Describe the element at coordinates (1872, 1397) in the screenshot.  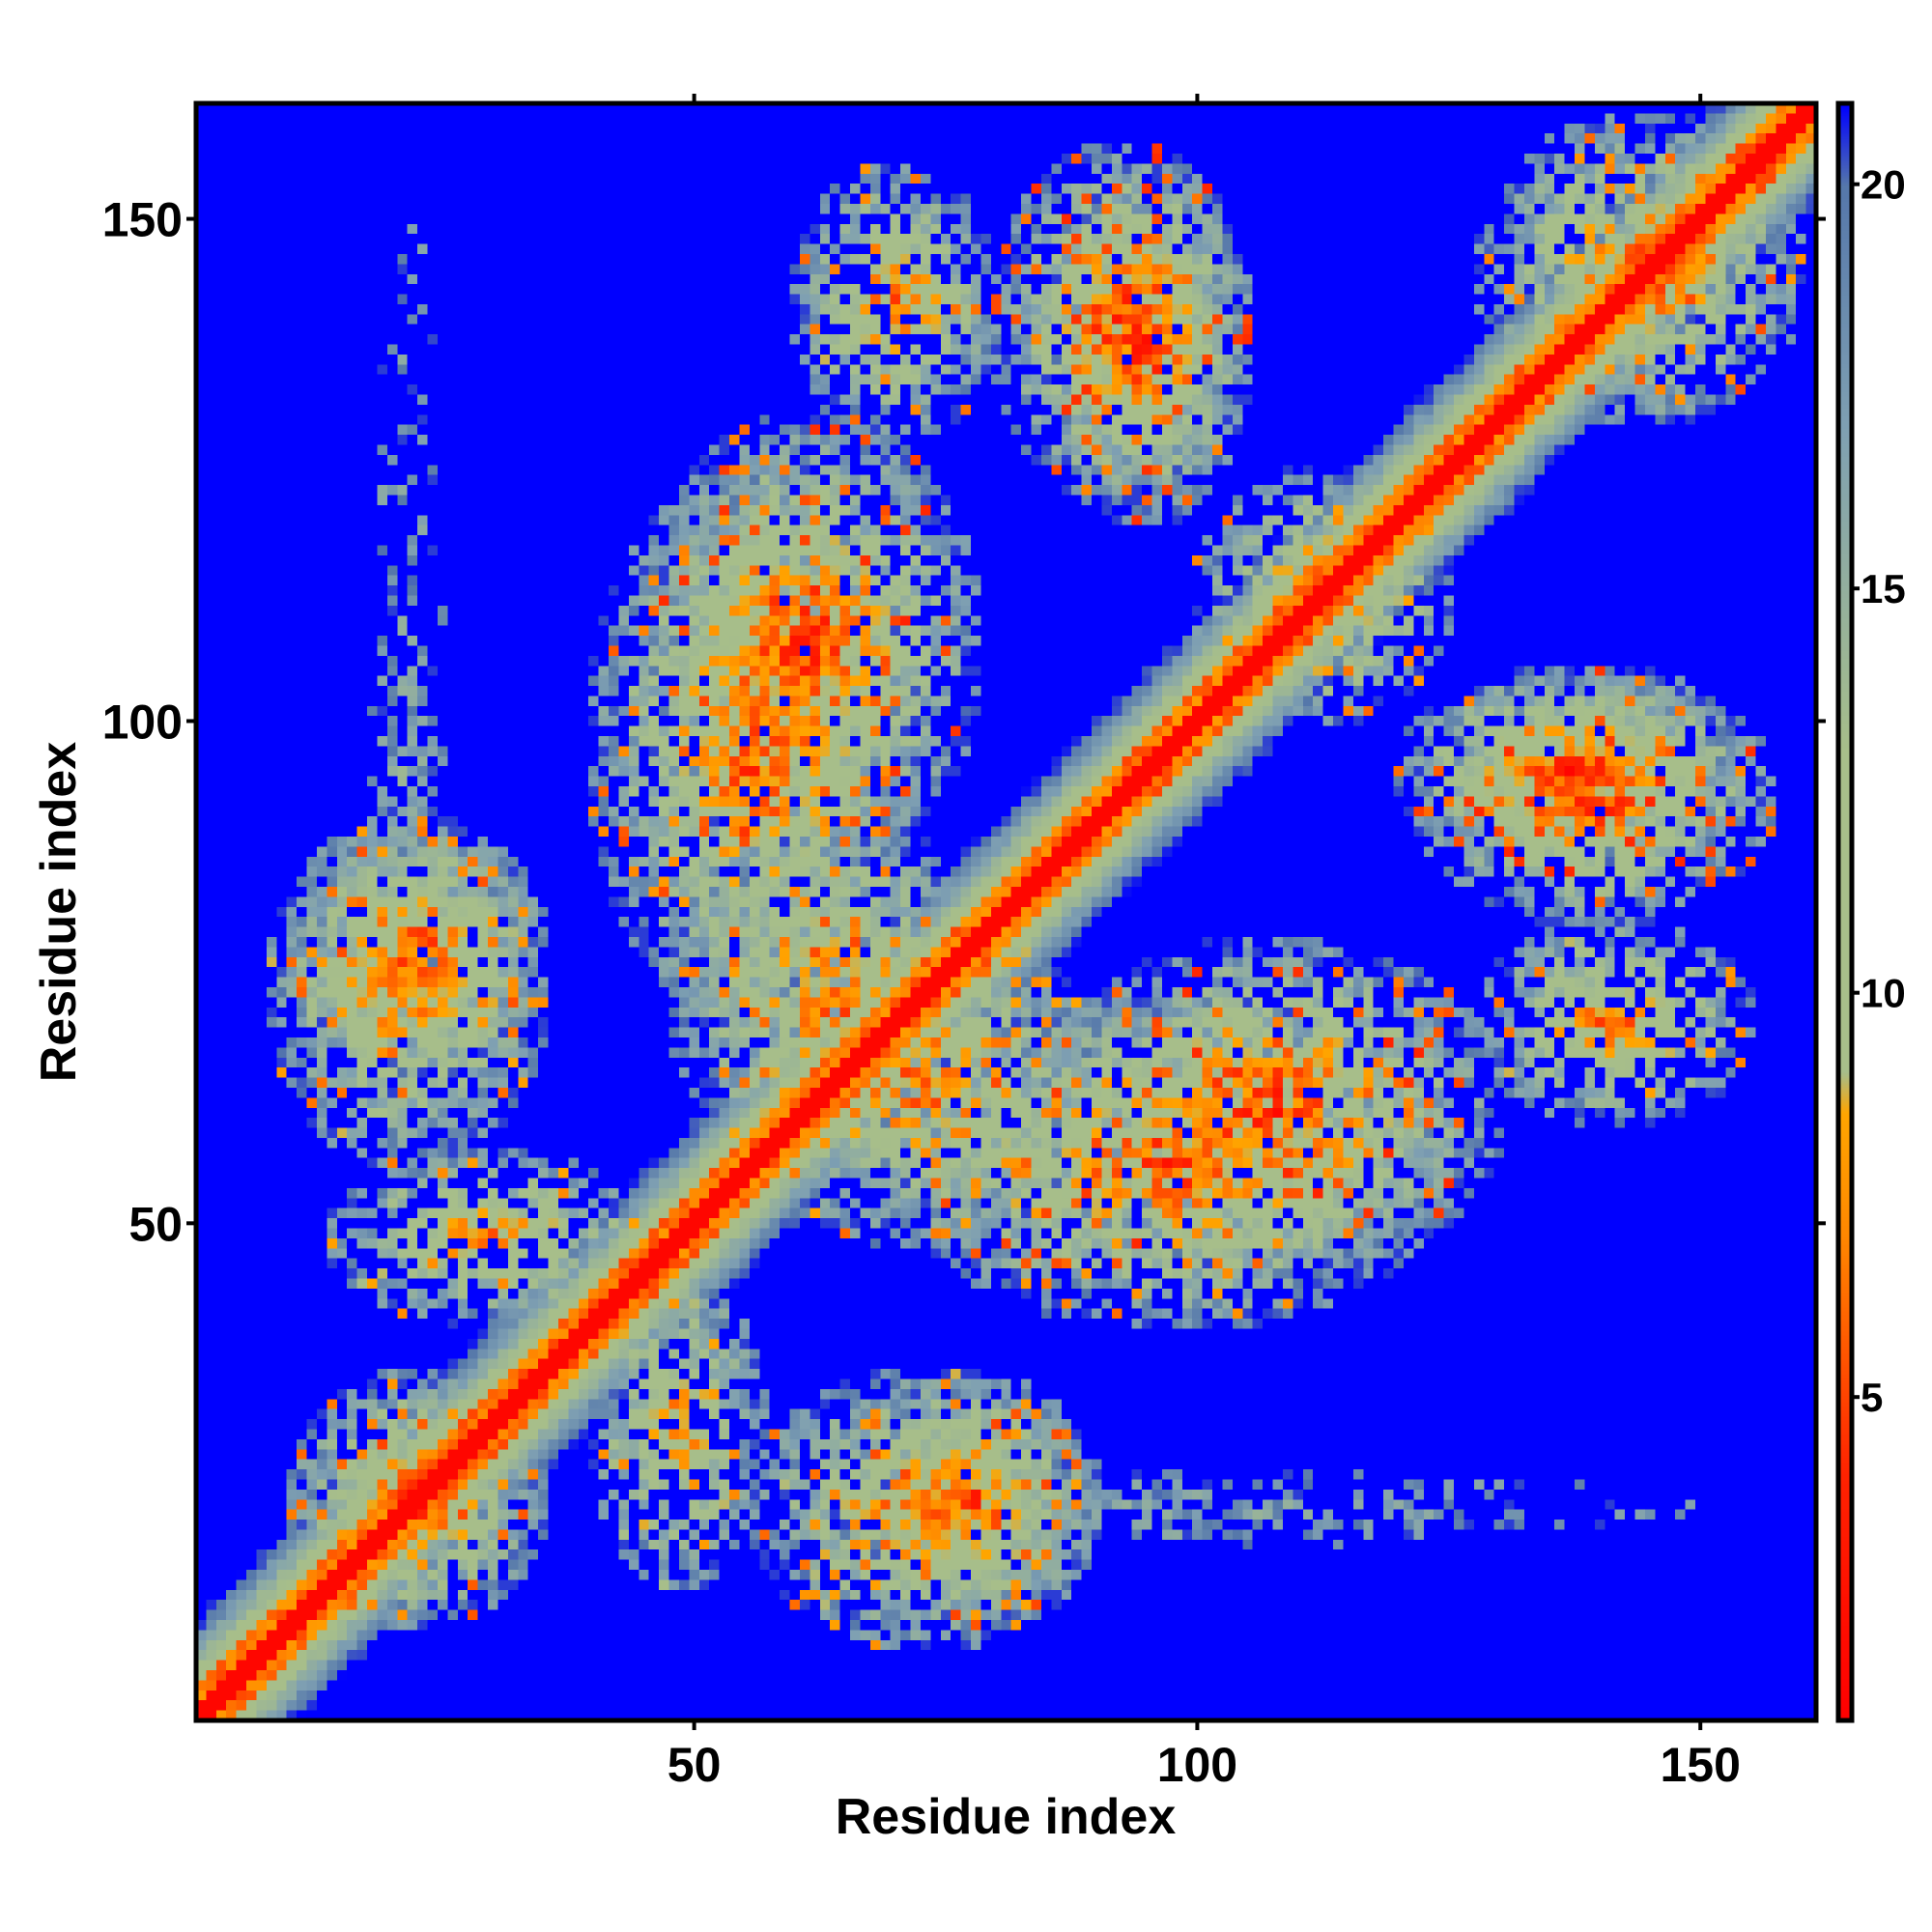
I see `colorbar-tick-label: 5` at that location.